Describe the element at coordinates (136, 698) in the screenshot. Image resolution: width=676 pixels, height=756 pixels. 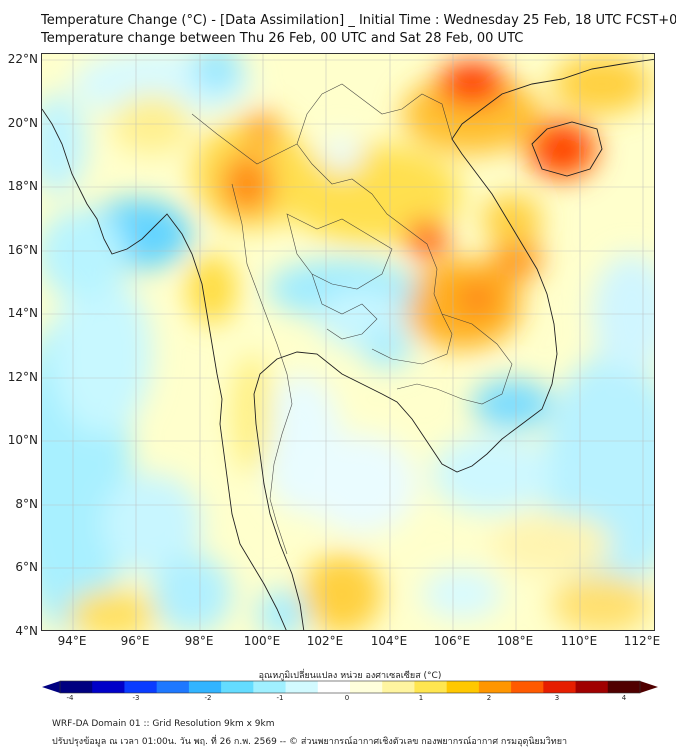
I see `colorbar-tick-label: -3` at that location.